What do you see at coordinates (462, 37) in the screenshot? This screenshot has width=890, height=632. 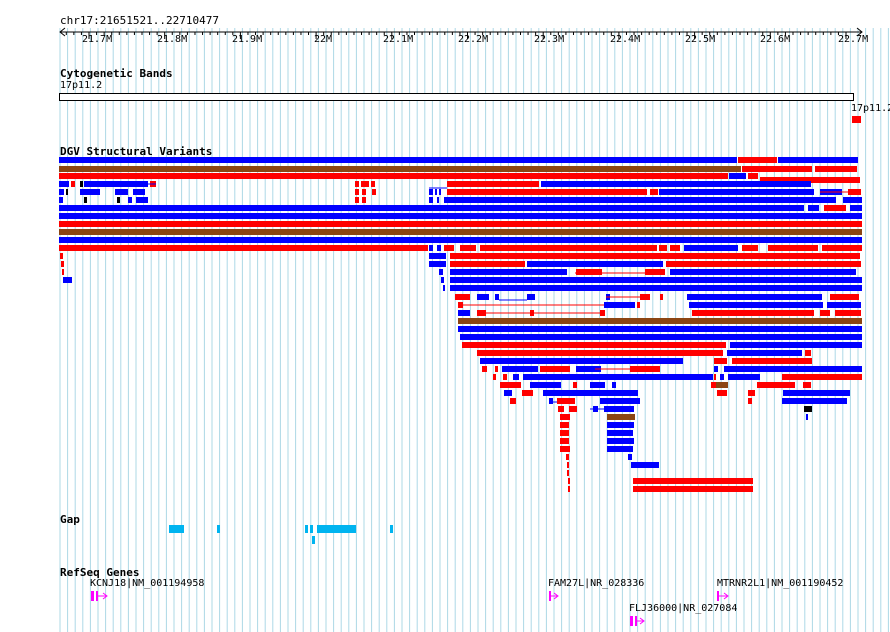 I see `position-ruler` at bounding box center [462, 37].